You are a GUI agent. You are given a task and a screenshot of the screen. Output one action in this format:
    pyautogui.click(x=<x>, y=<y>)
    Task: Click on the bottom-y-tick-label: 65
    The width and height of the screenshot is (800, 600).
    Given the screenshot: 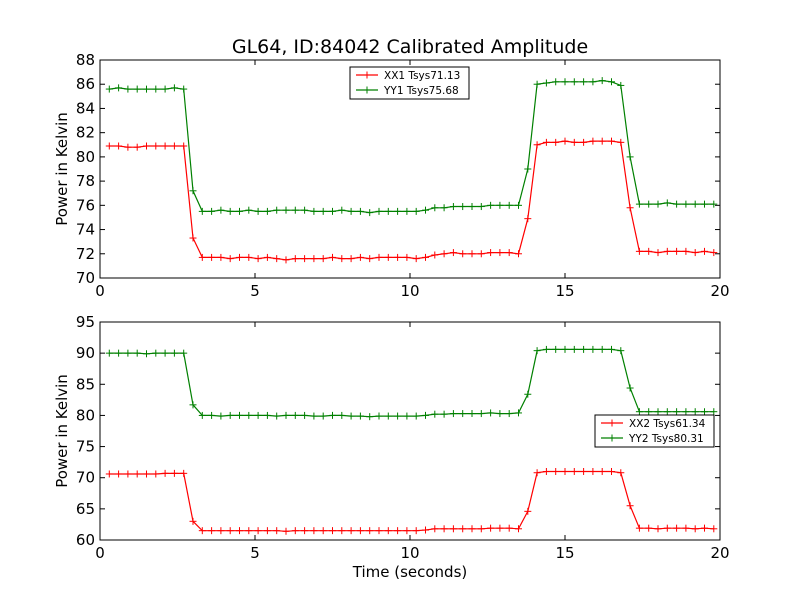 What is the action you would take?
    pyautogui.click(x=85, y=509)
    